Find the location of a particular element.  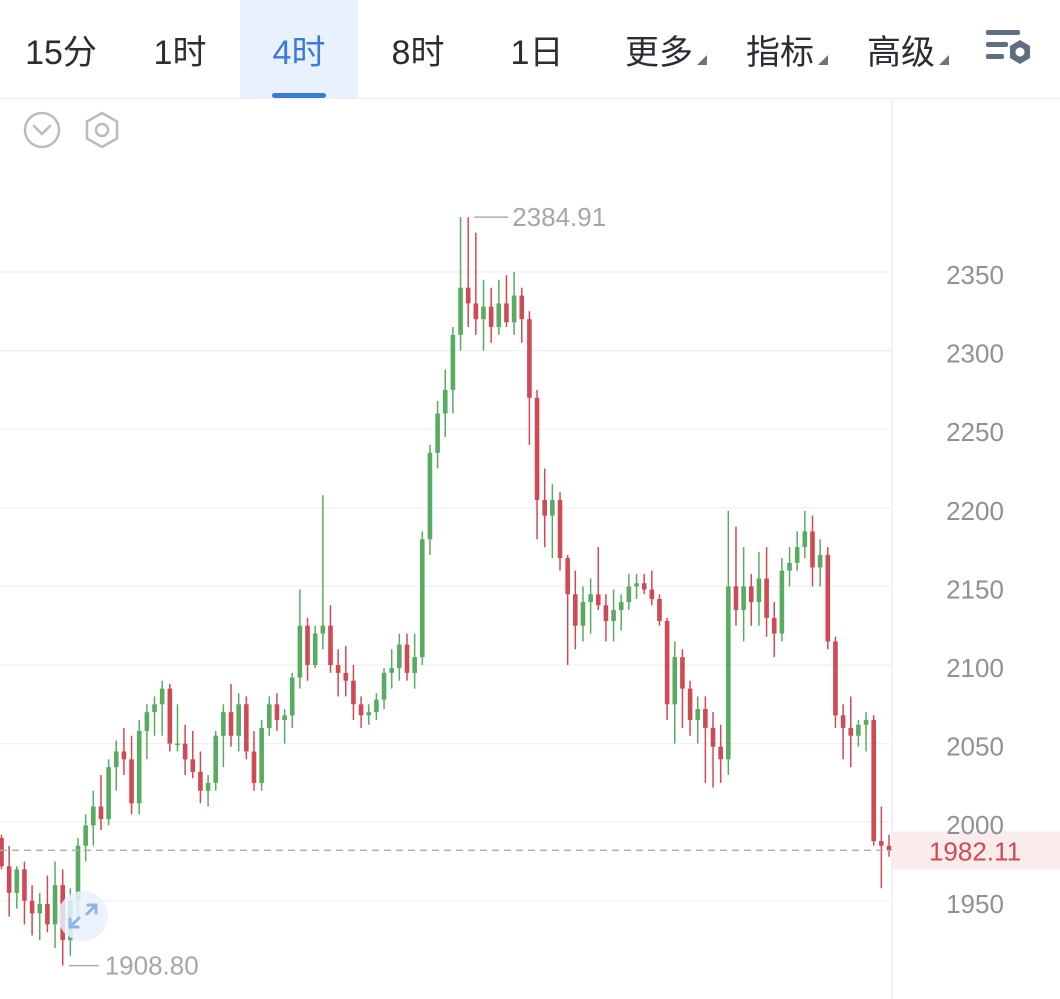

advanced-dropdown: 高级 is located at coordinates (908, 49).